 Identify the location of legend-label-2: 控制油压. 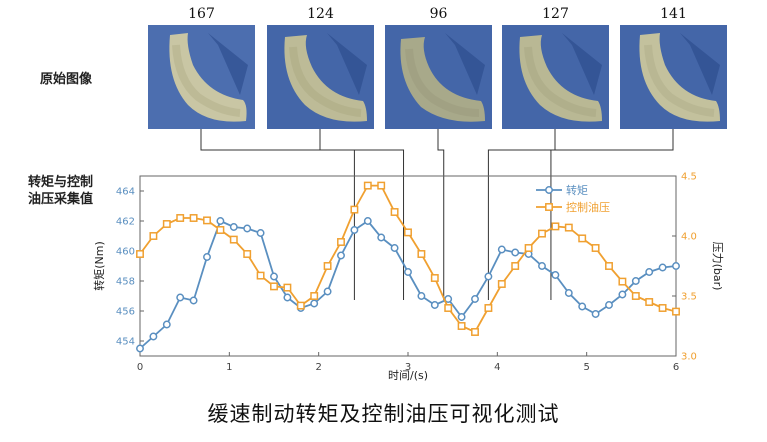
(588, 207).